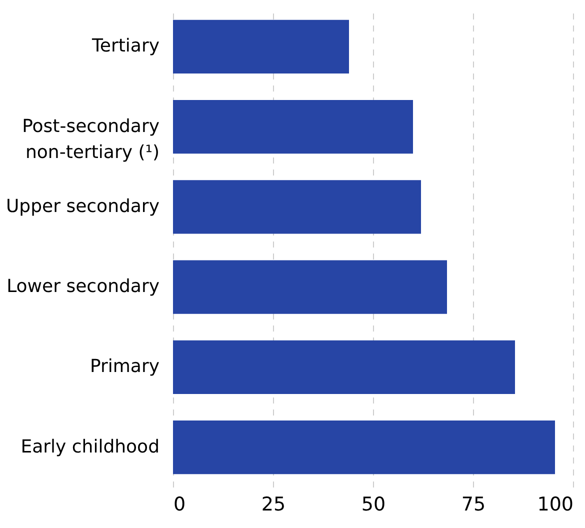  Describe the element at coordinates (125, 367) in the screenshot. I see `y-tick-label: Primary` at that location.